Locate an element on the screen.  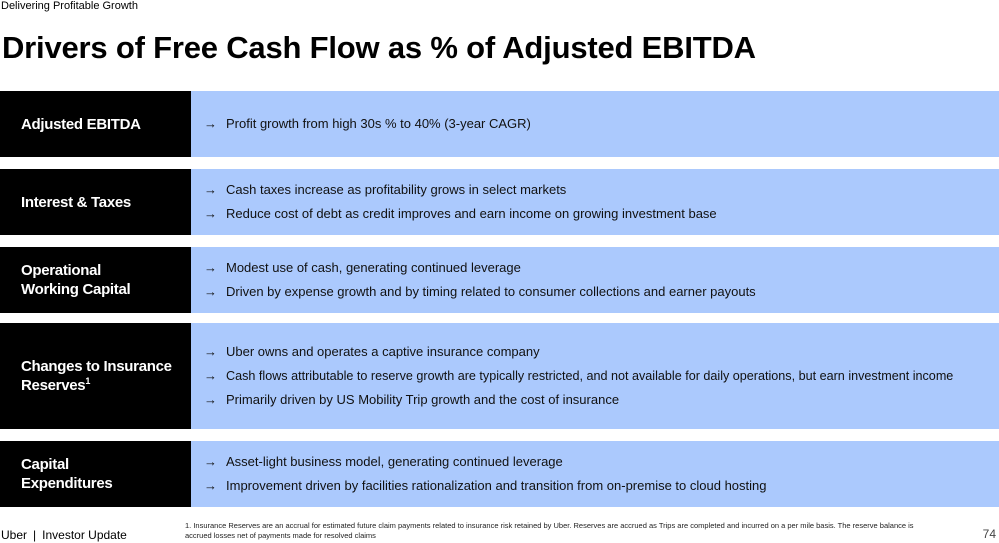
footer-brand: Uber | Investor Update is located at coordinates (64, 535).